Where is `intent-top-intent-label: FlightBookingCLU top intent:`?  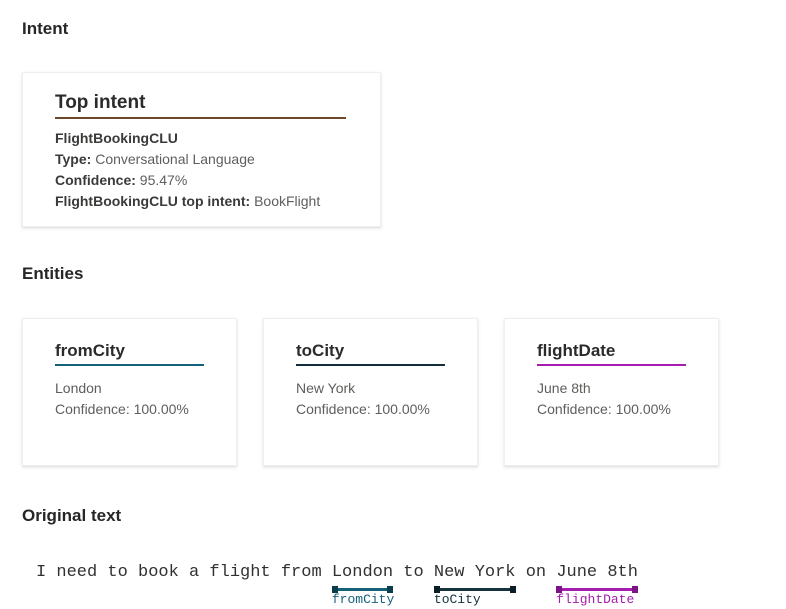 intent-top-intent-label: FlightBookingCLU top intent: is located at coordinates (153, 201).